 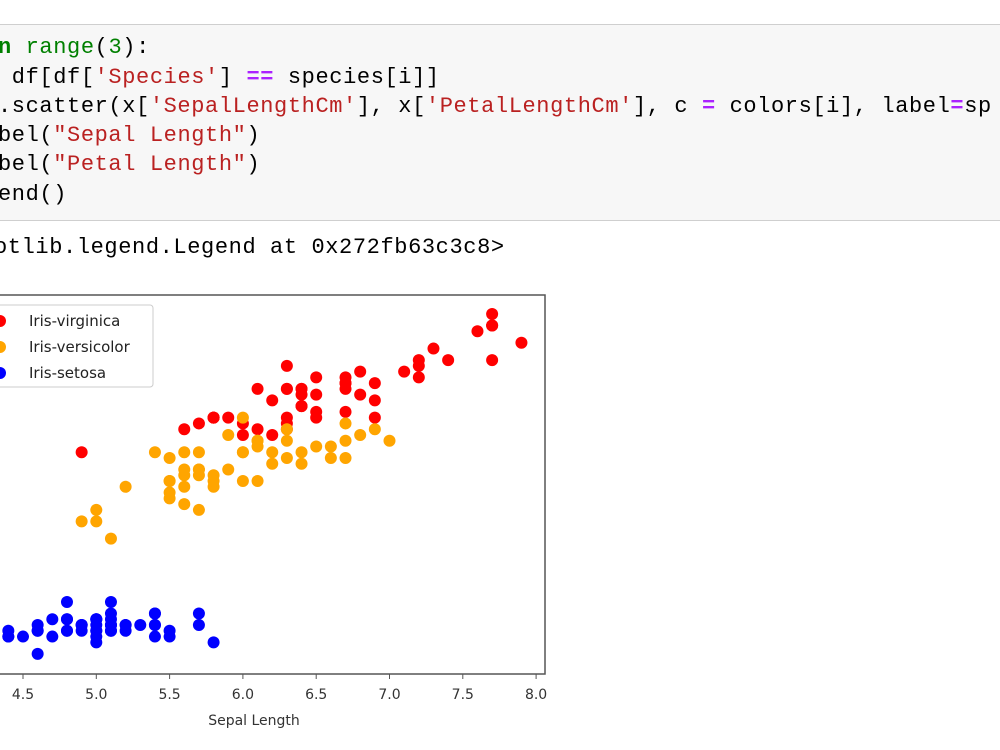 I want to click on code-token: 'SepalLengthCm', so click(x=253, y=106).